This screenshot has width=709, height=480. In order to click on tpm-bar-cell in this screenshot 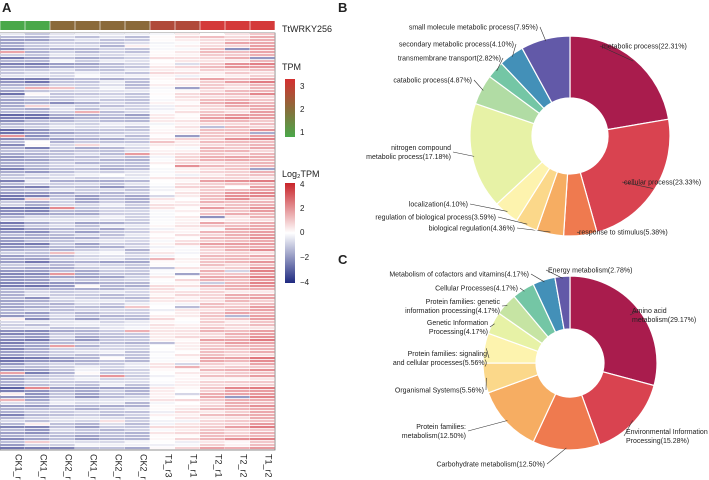, I will do `click(87, 25)`.